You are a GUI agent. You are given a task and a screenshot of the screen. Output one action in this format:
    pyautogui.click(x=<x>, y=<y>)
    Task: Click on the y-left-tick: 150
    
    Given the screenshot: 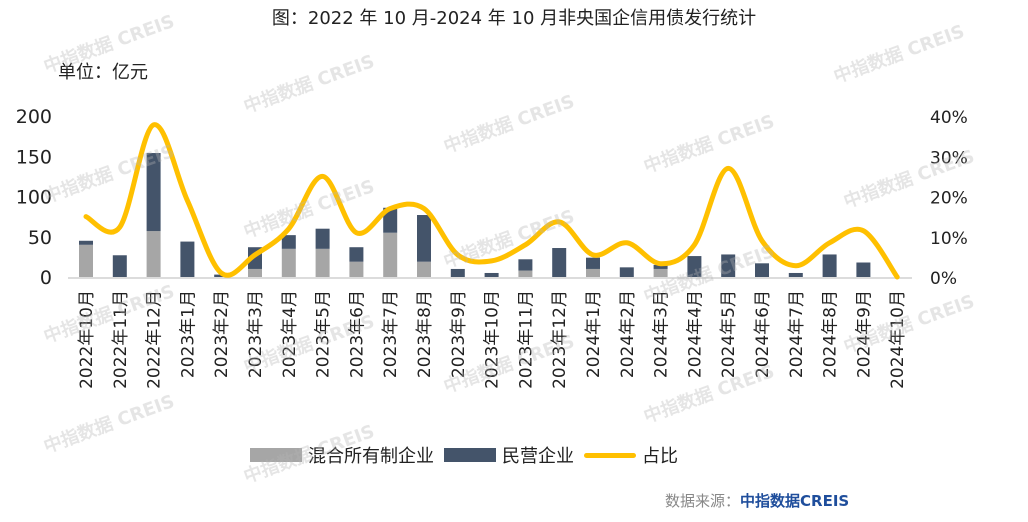 What is the action you would take?
    pyautogui.click(x=34, y=157)
    